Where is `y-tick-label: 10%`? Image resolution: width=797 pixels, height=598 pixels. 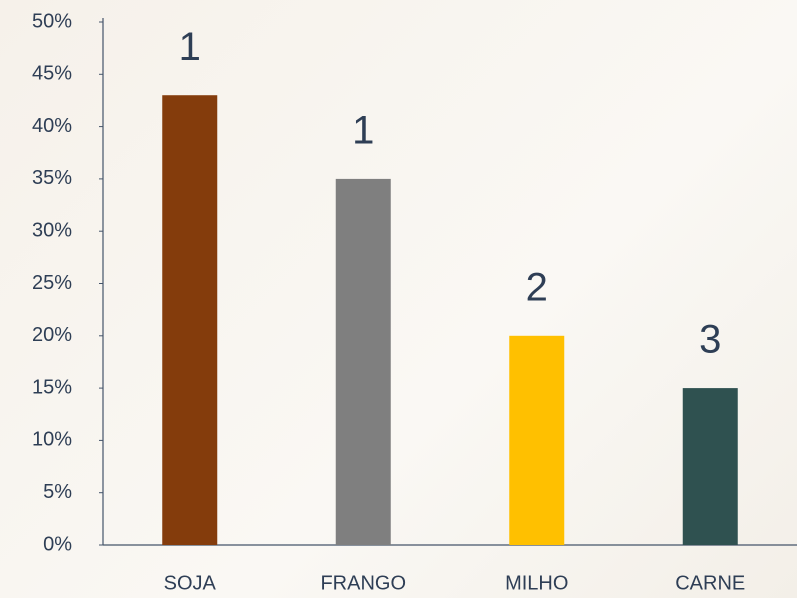 y-tick-label: 10% is located at coordinates (52, 440).